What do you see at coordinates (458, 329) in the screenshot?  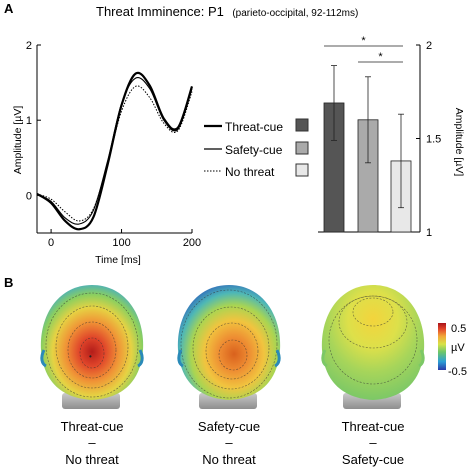 I see `colorbar-max-label: 0.5` at bounding box center [458, 329].